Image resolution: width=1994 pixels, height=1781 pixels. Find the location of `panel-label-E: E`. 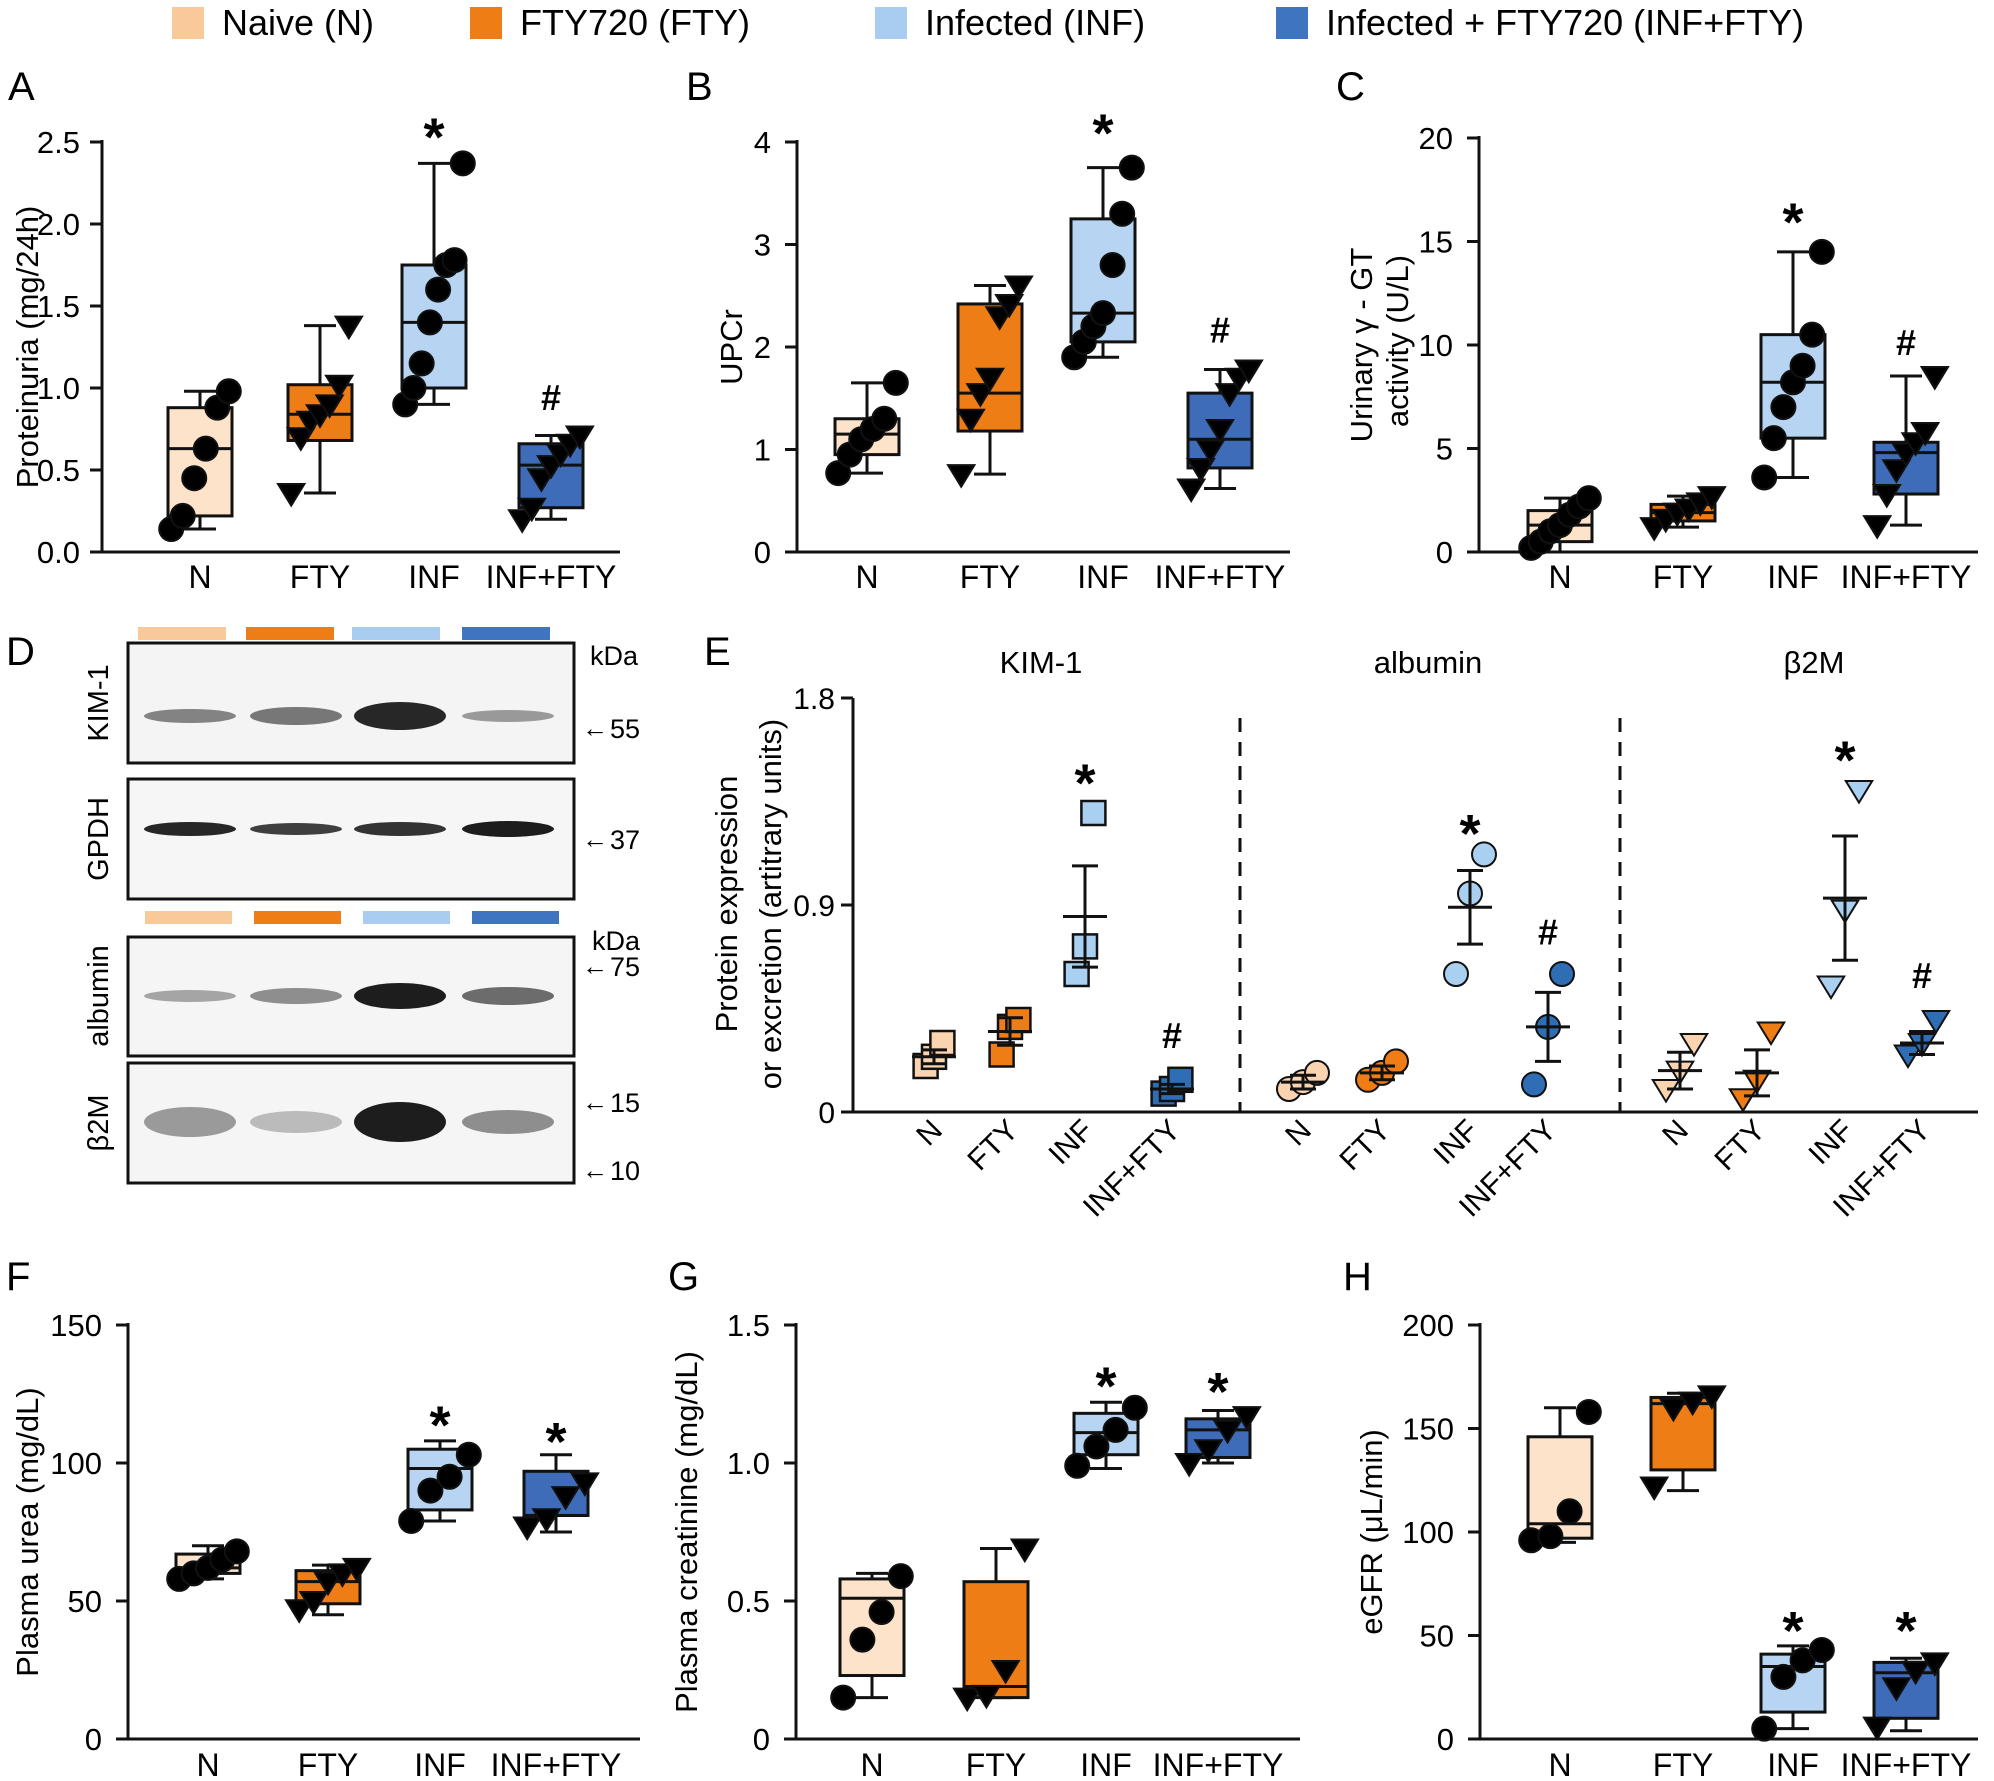

panel-label-E: E is located at coordinates (717, 652).